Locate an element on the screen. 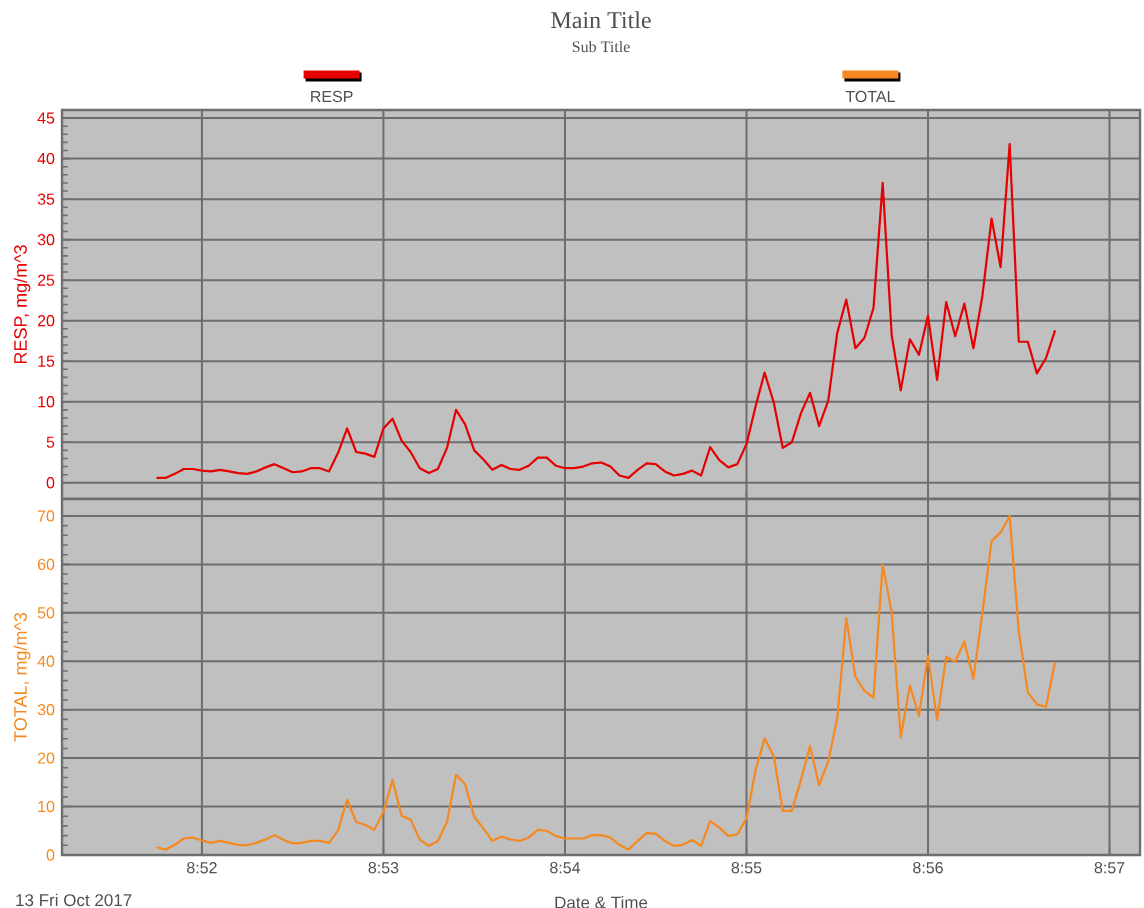 The height and width of the screenshot is (908, 1144). y-tick-label: 15 is located at coordinates (46, 361).